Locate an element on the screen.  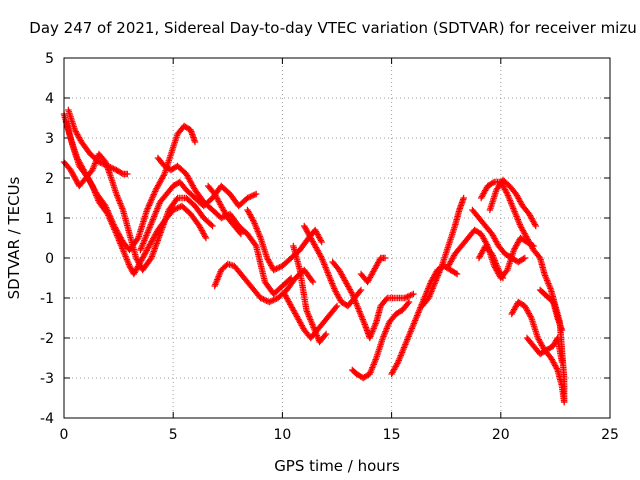
y-tick-label: 0 is located at coordinates (49, 259).